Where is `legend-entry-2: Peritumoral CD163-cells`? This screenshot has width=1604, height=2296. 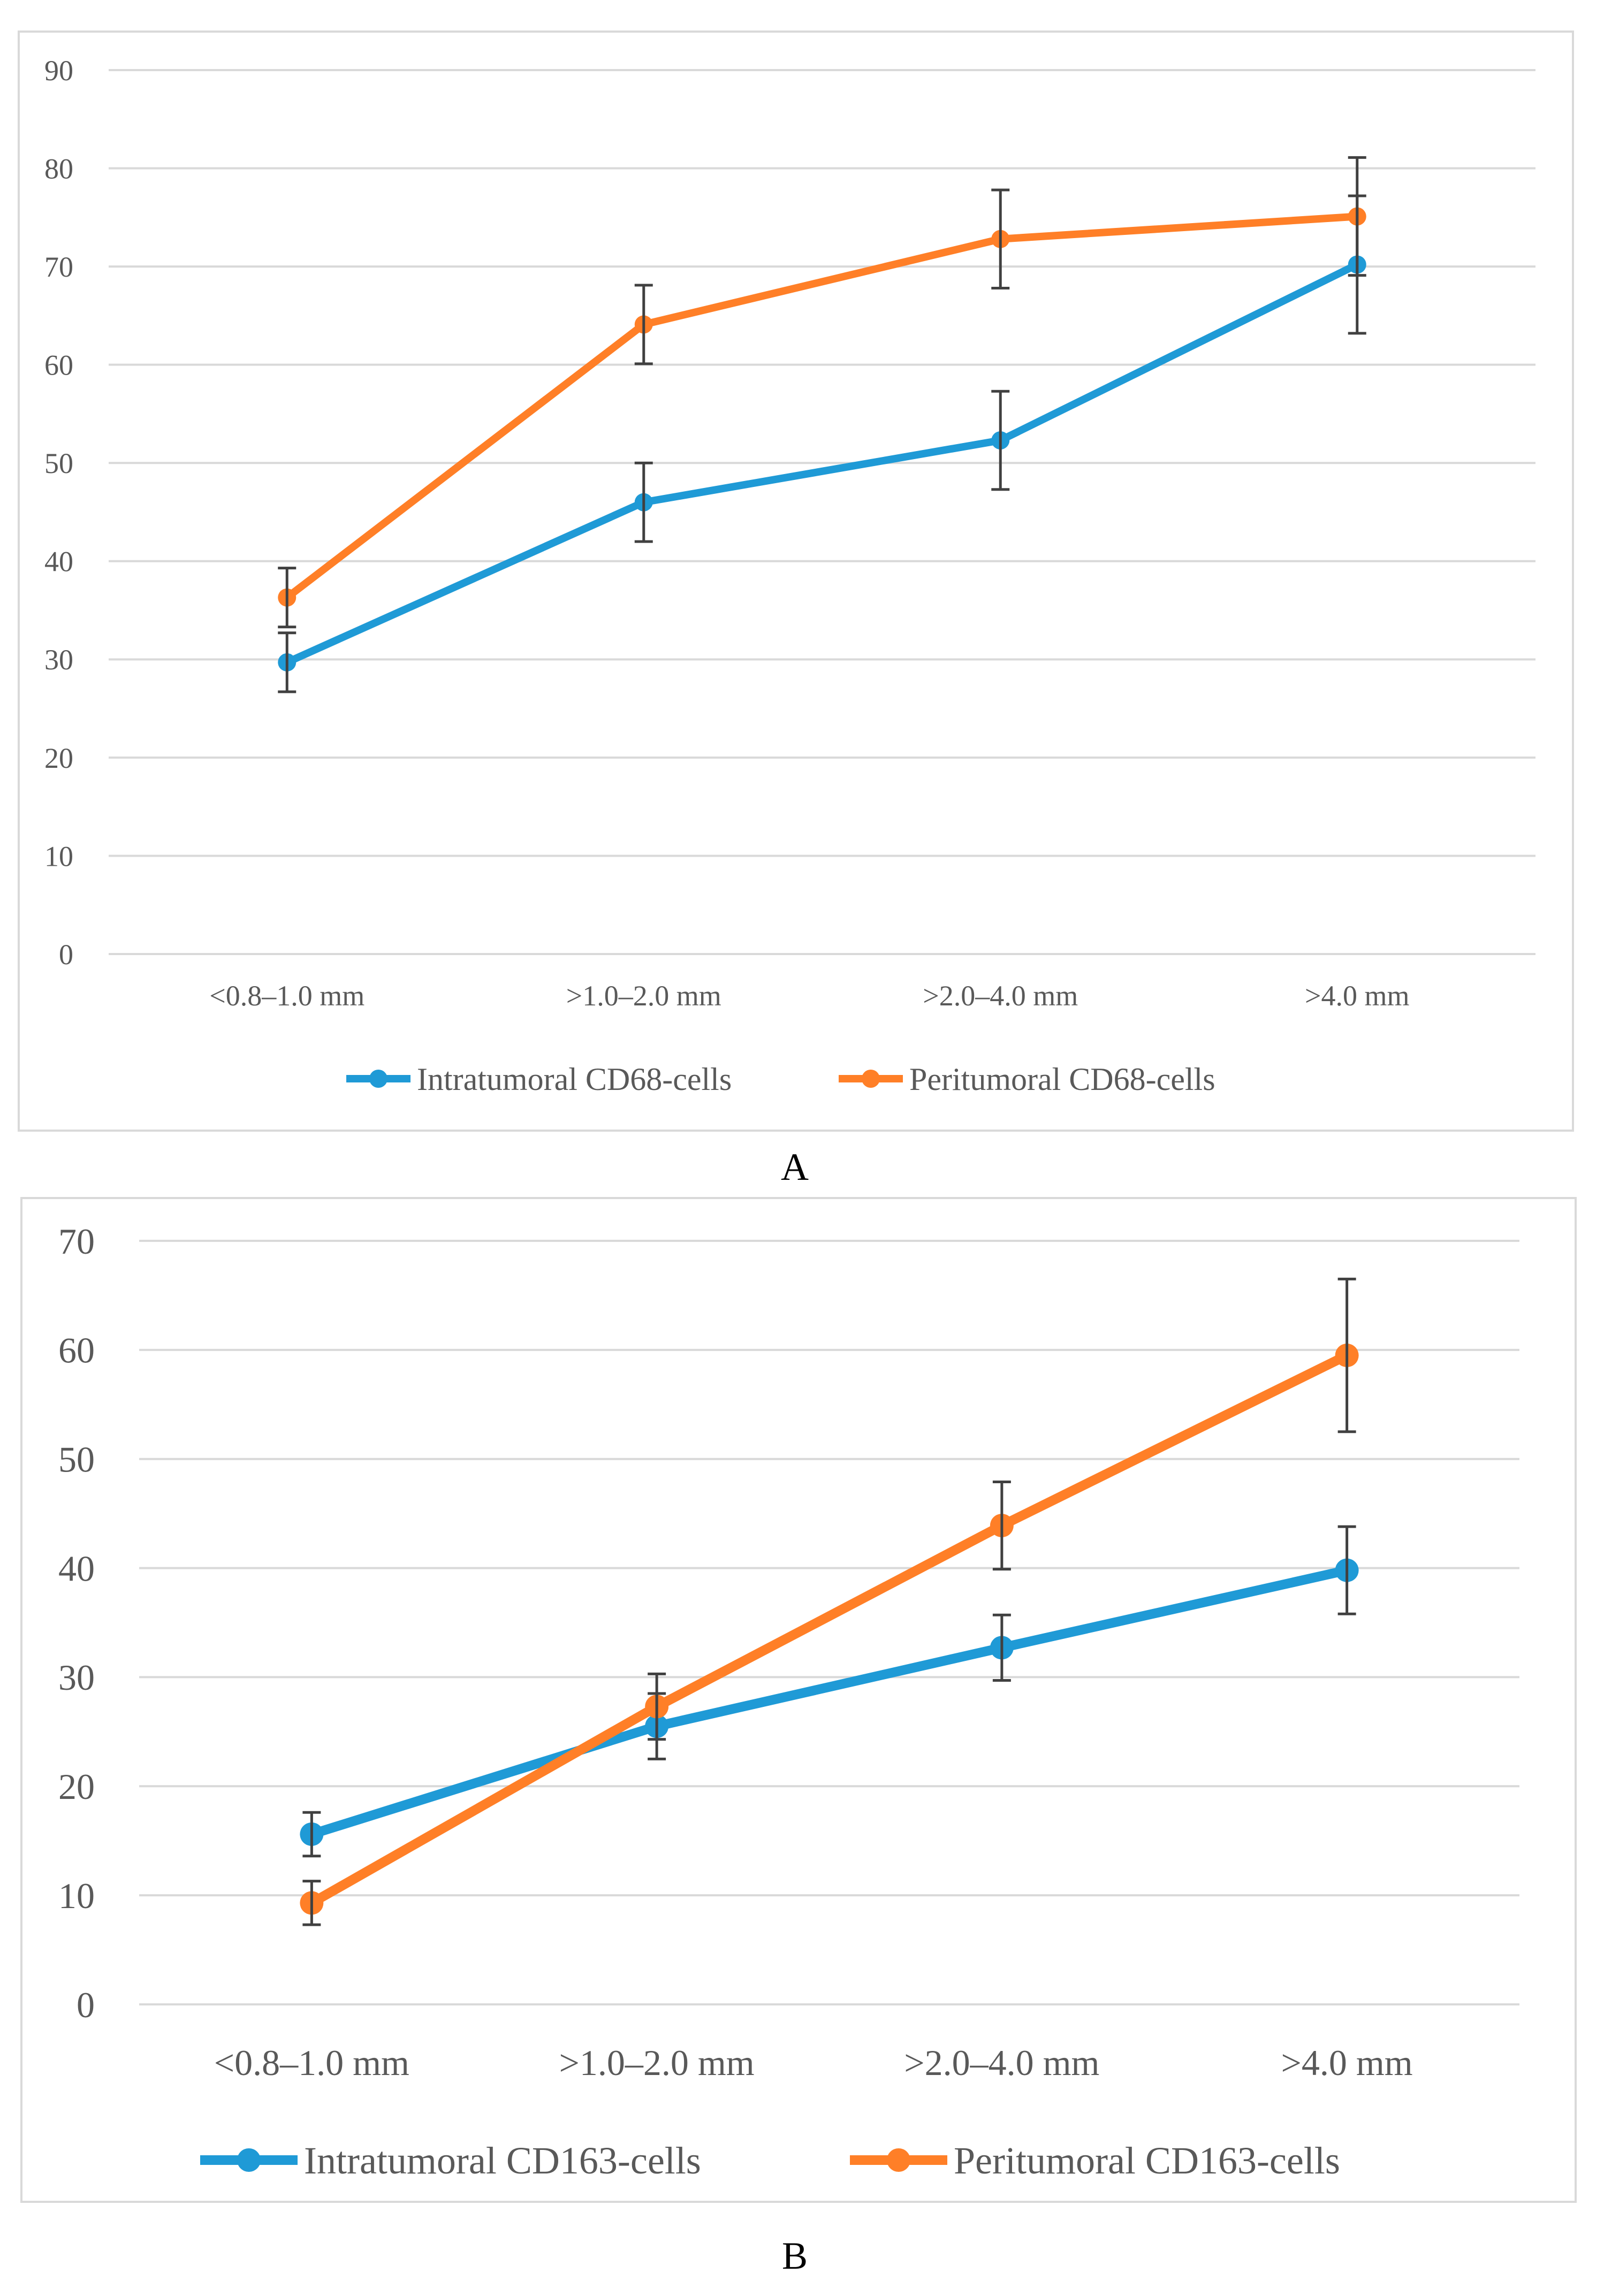 legend-entry-2: Peritumoral CD163-cells is located at coordinates (1095, 2160).